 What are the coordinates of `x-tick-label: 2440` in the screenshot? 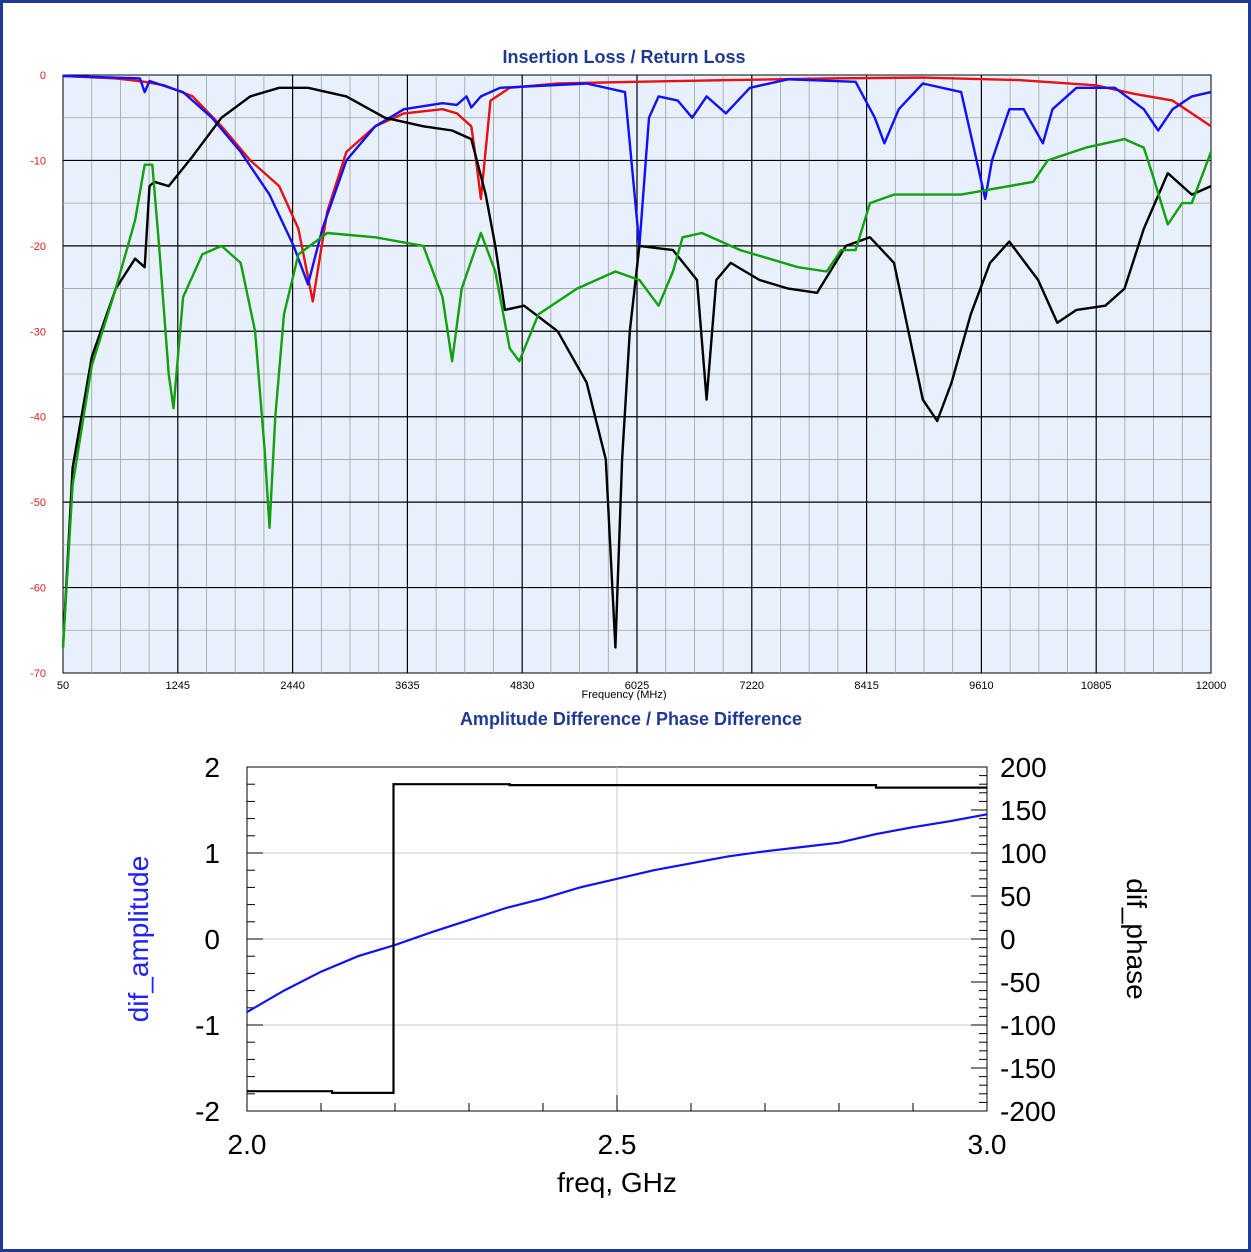 It's located at (292, 686).